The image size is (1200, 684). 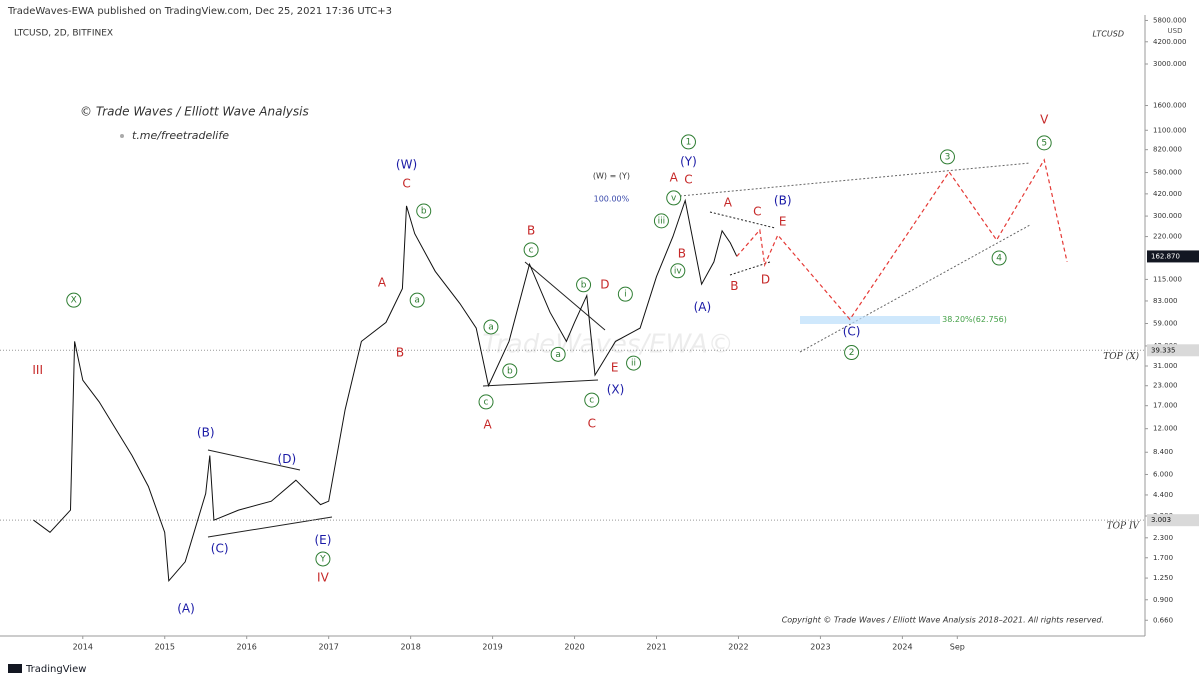 What do you see at coordinates (220, 549) in the screenshot?
I see `wave-label: (C)` at bounding box center [220, 549].